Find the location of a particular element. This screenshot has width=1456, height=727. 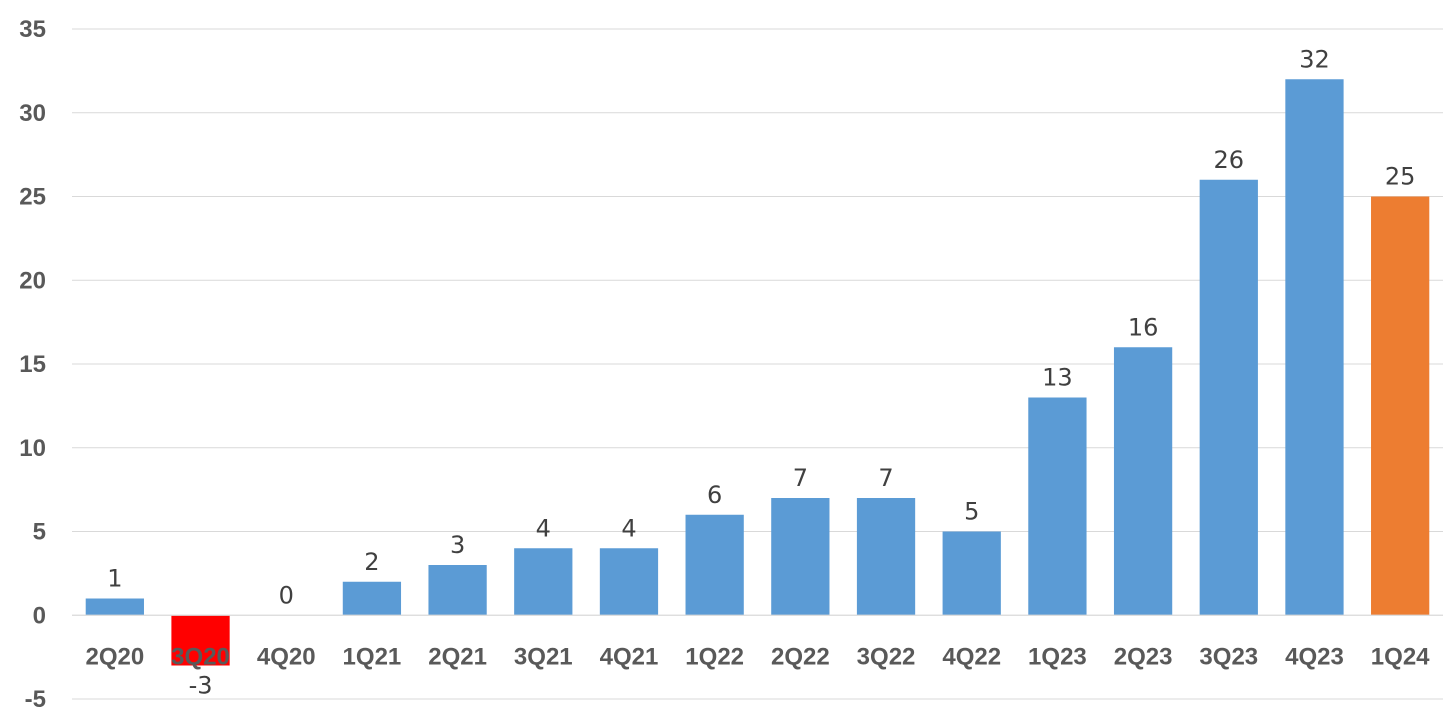

bar-1Q22 is located at coordinates (714, 565).